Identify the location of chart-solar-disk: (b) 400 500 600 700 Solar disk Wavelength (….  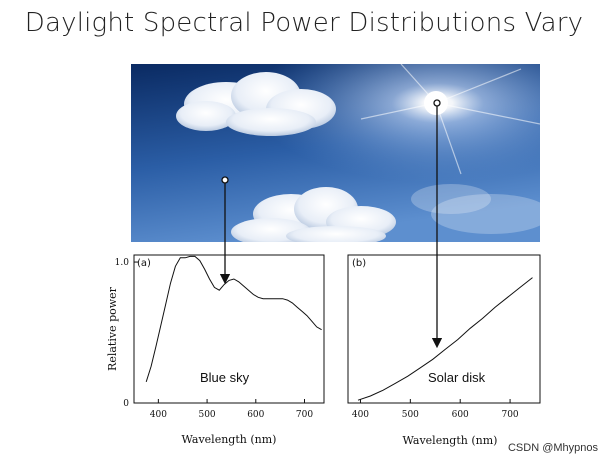
(444, 350).